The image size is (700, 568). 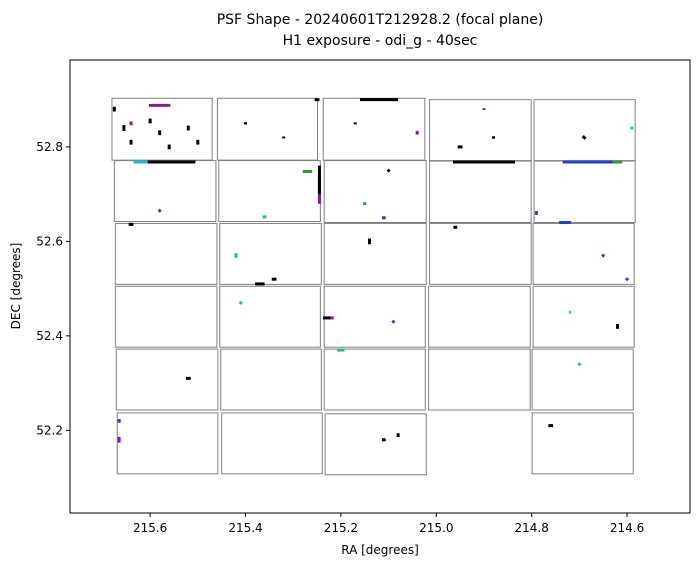 What do you see at coordinates (380, 41) in the screenshot?
I see `chart-subtitle: H1 exposure - odi_g - 40sec` at bounding box center [380, 41].